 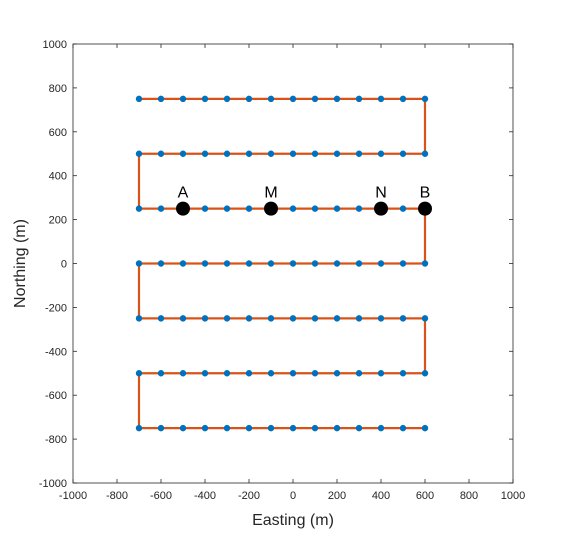 I want to click on x-tick-label: -600, so click(x=161, y=496).